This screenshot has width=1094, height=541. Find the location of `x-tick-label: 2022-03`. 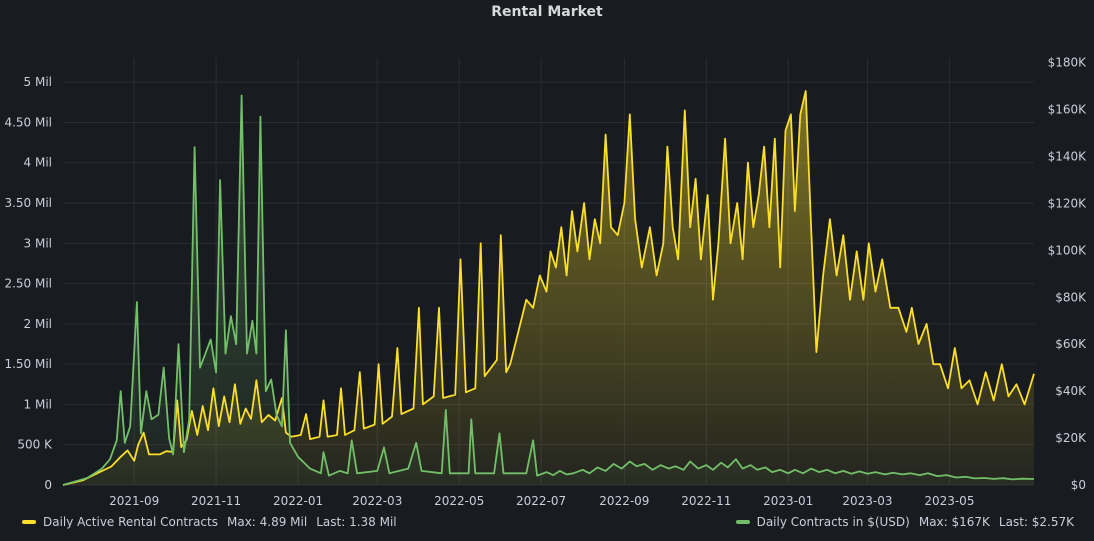

x-tick-label: 2022-03 is located at coordinates (377, 501).